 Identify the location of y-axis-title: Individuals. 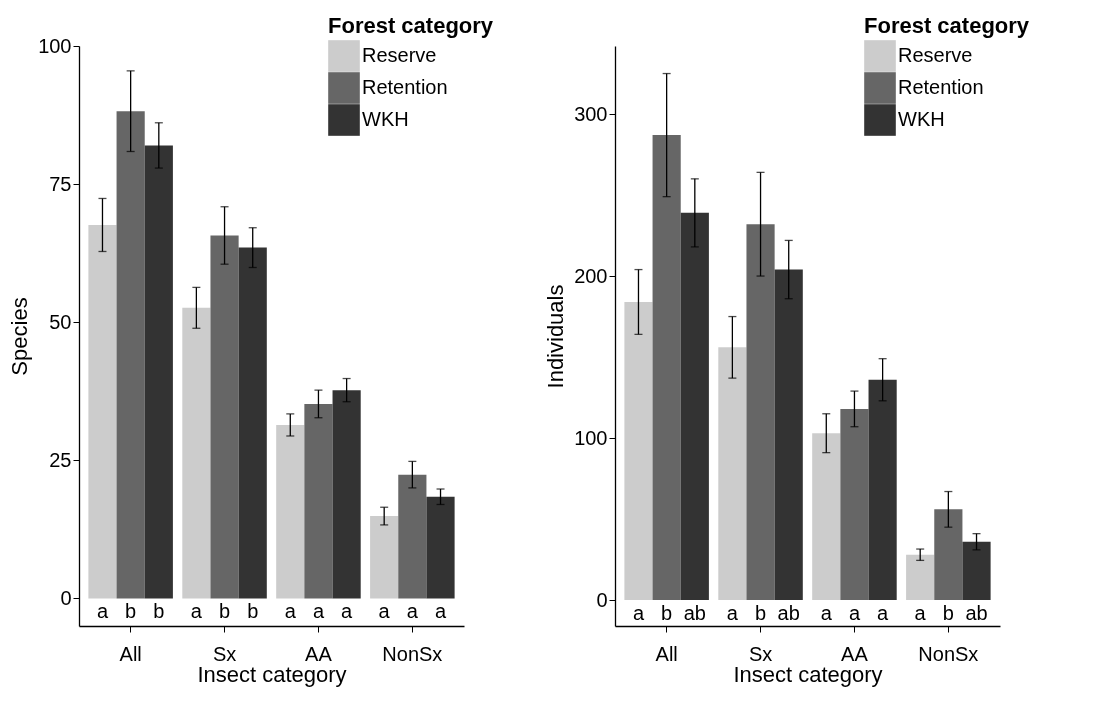
(556, 336).